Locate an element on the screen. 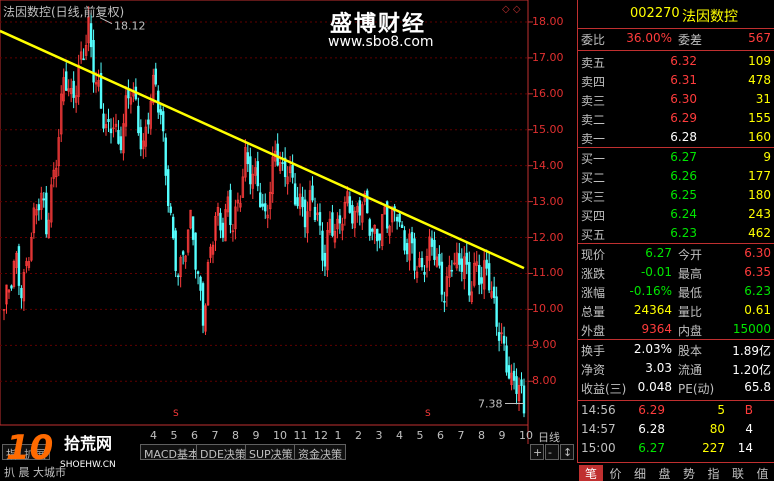  bid-row: 买五 6.23 462 is located at coordinates (676, 235).